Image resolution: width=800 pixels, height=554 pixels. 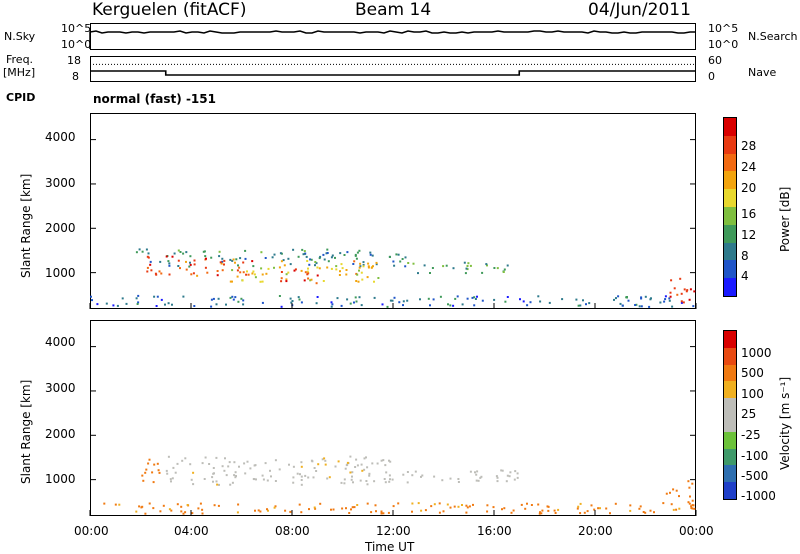 I want to click on velocity-tick-m1000: -1000, so click(x=758, y=496).